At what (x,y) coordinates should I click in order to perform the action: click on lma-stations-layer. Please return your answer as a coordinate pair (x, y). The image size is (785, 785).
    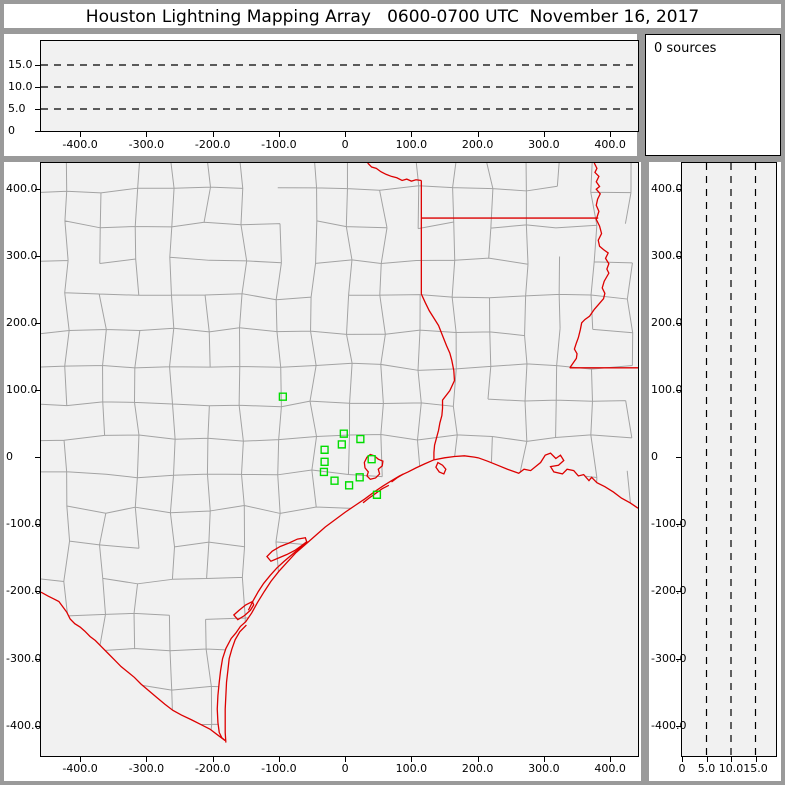
    Looking at the image, I should click on (329, 445).